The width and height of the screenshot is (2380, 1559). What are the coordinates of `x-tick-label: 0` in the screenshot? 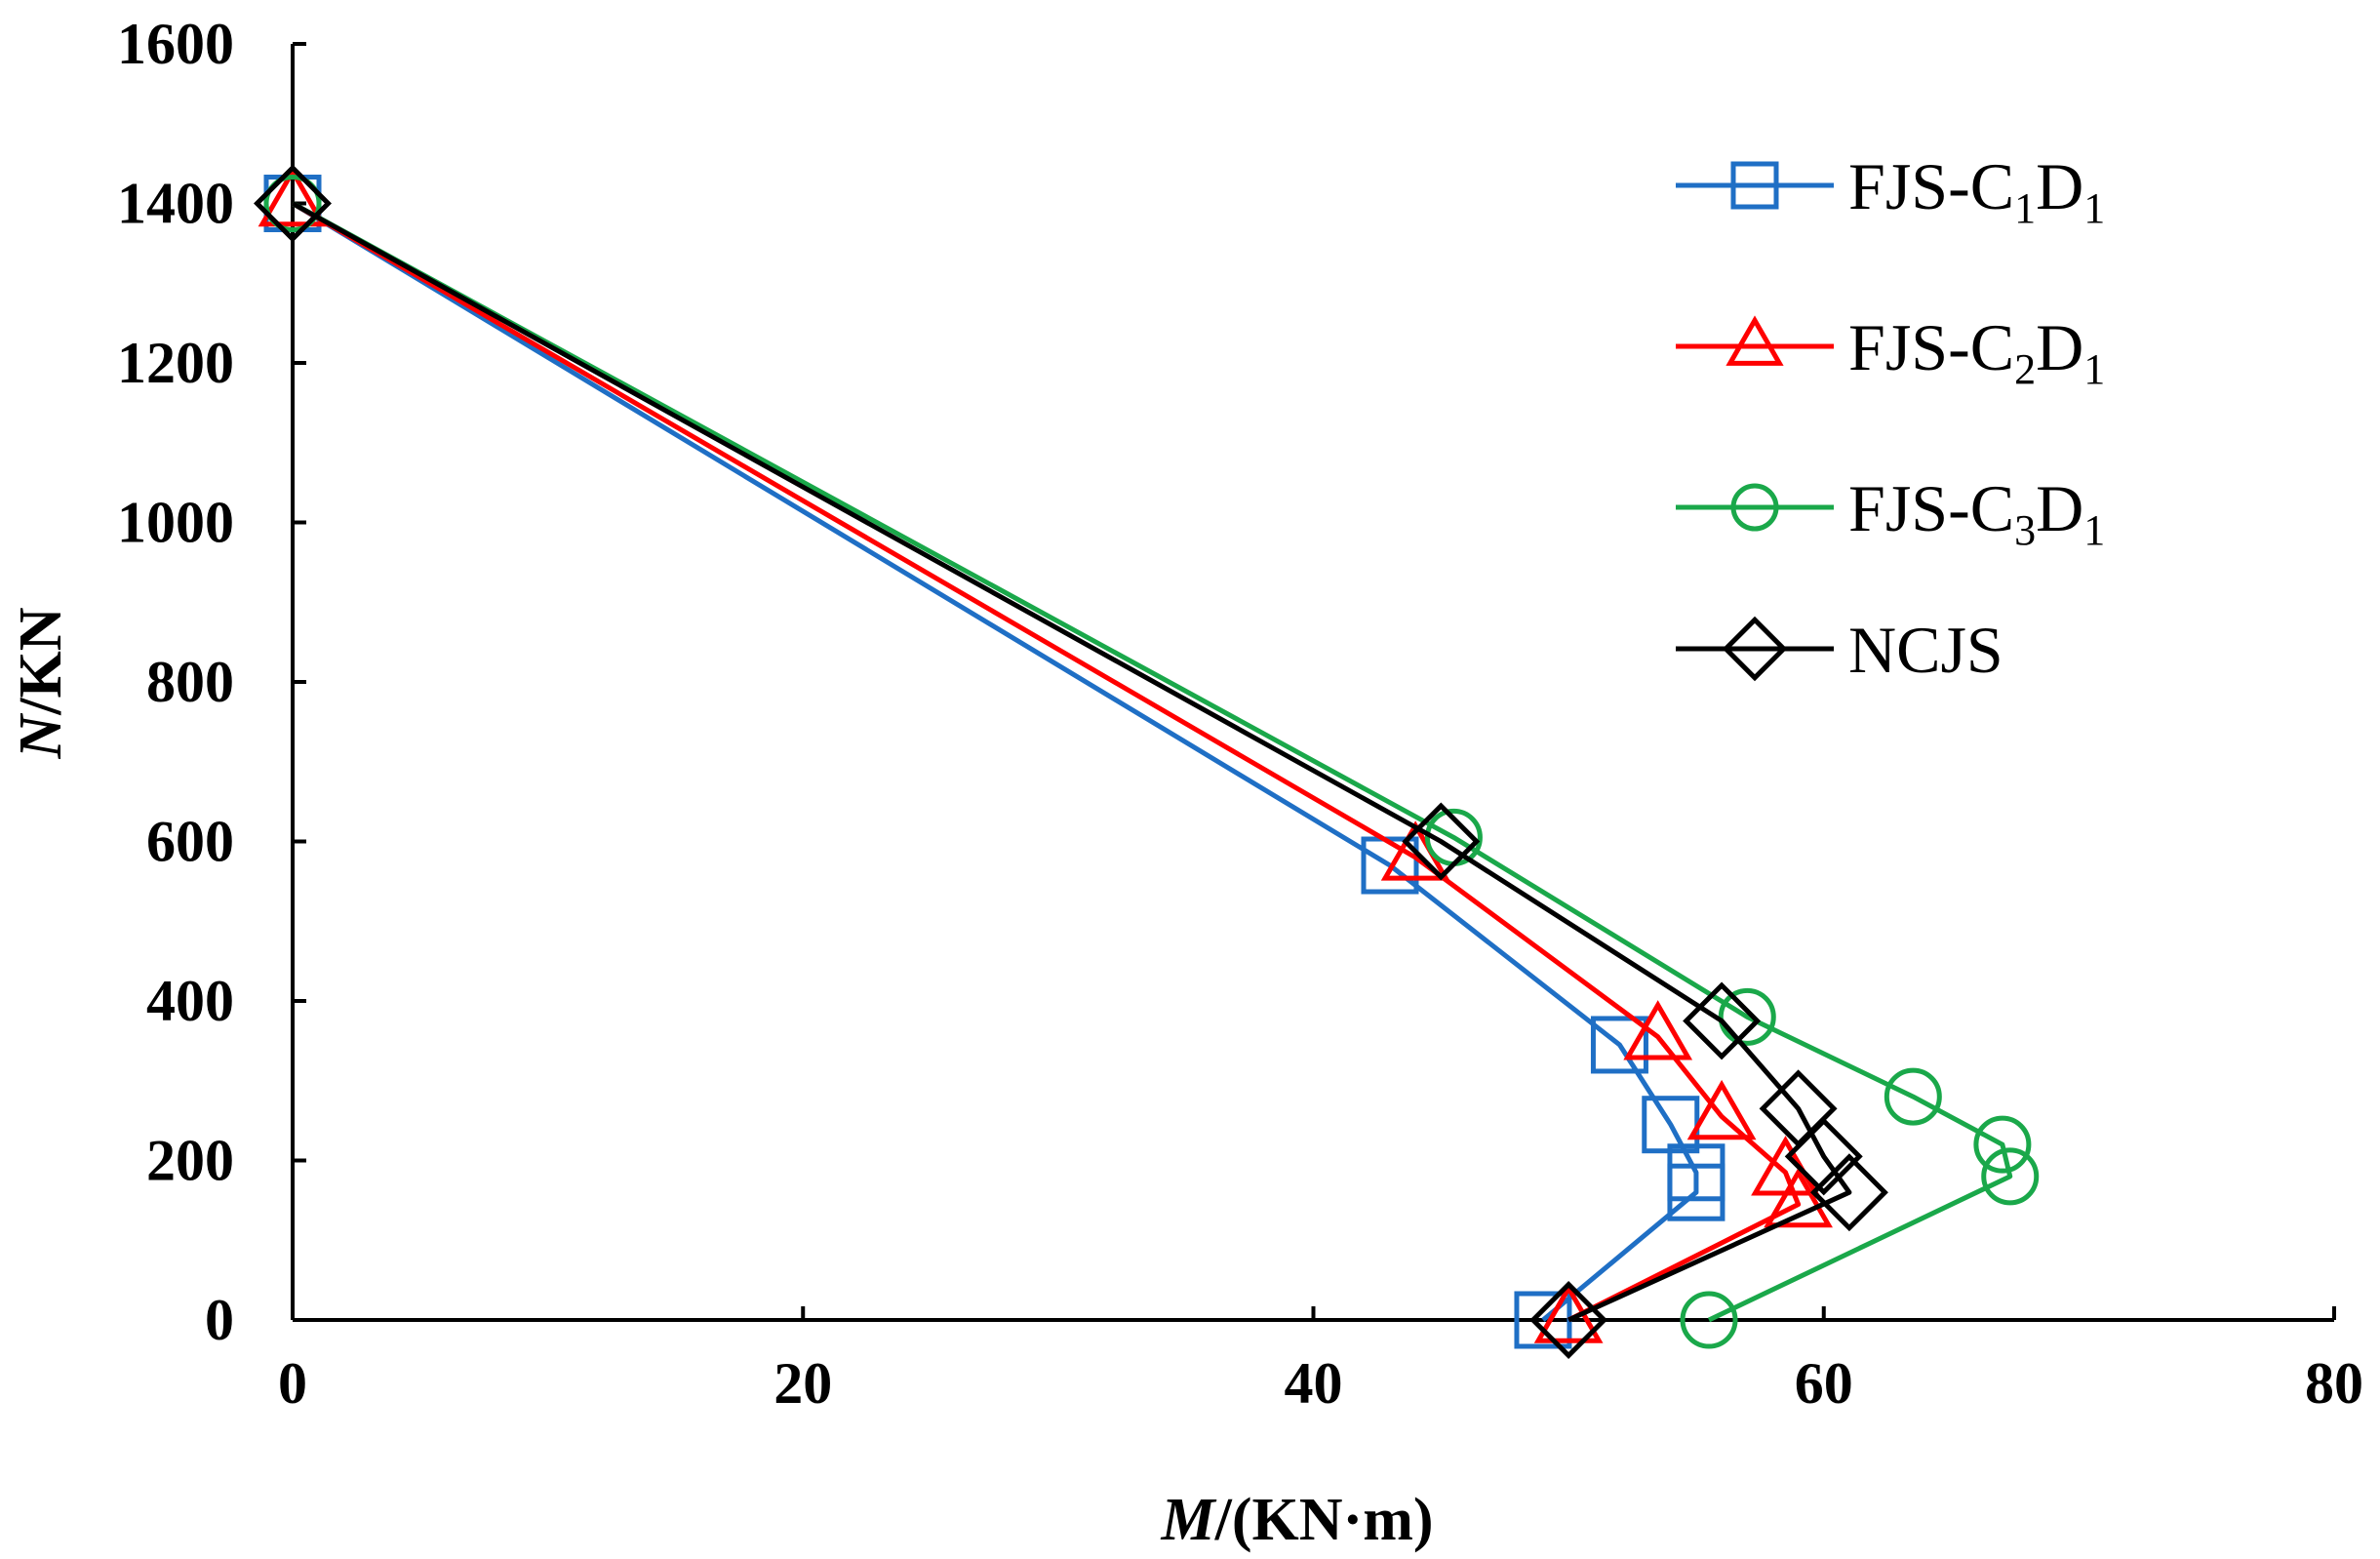 It's located at (292, 1383).